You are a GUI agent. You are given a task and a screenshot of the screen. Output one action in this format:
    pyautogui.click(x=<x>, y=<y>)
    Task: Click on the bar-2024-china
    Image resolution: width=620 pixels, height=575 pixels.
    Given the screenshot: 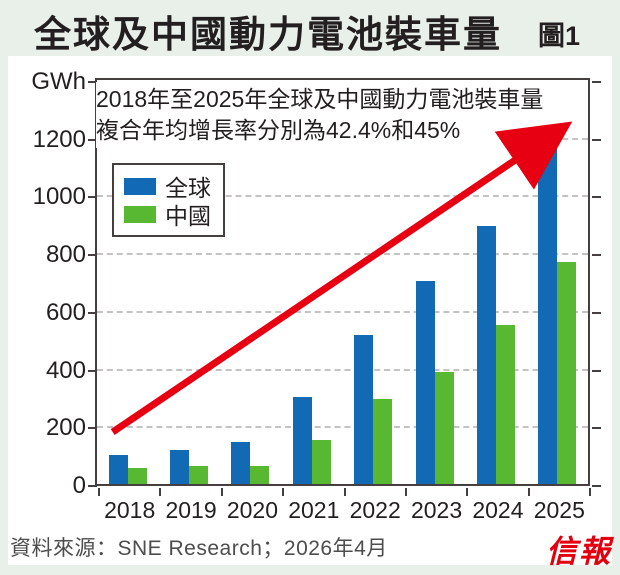 What is the action you would take?
    pyautogui.click(x=505, y=404)
    